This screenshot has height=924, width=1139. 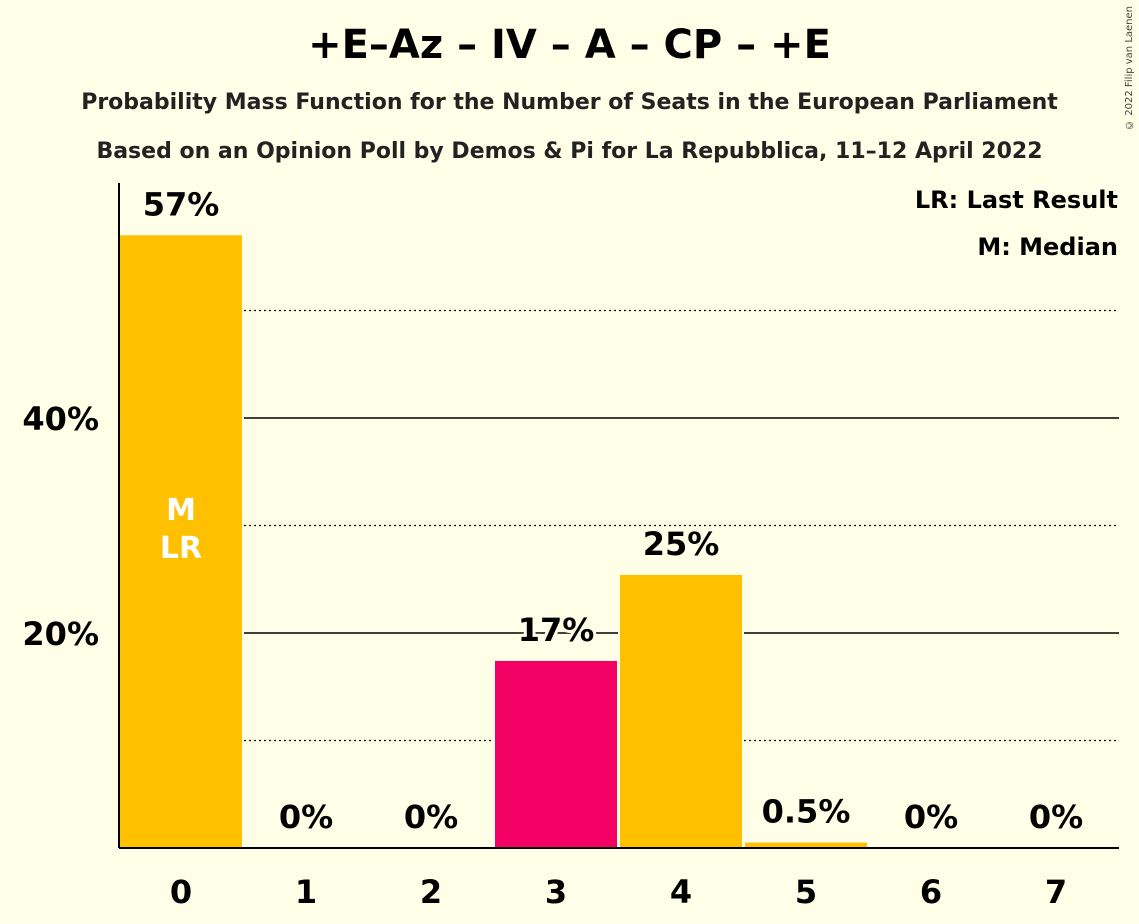 What do you see at coordinates (556, 630) in the screenshot?
I see `data-label: 17%` at bounding box center [556, 630].